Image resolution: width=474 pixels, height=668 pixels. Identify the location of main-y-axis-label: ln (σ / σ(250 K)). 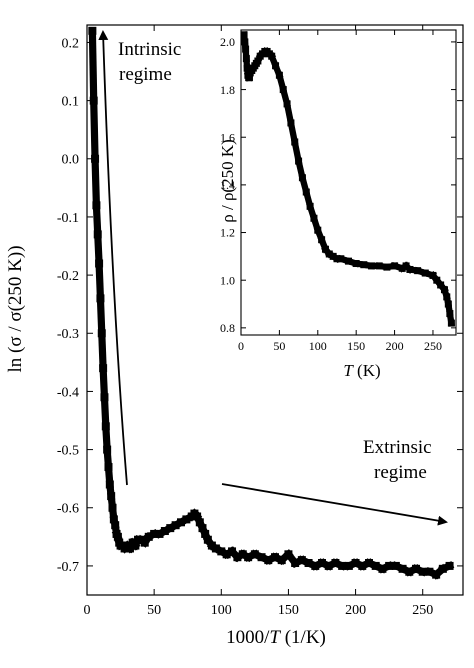
(15, 308).